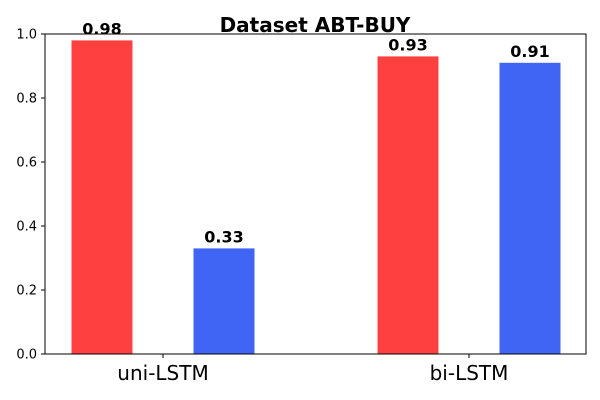  What do you see at coordinates (26, 355) in the screenshot?
I see `y-tick-label: 0.0` at bounding box center [26, 355].